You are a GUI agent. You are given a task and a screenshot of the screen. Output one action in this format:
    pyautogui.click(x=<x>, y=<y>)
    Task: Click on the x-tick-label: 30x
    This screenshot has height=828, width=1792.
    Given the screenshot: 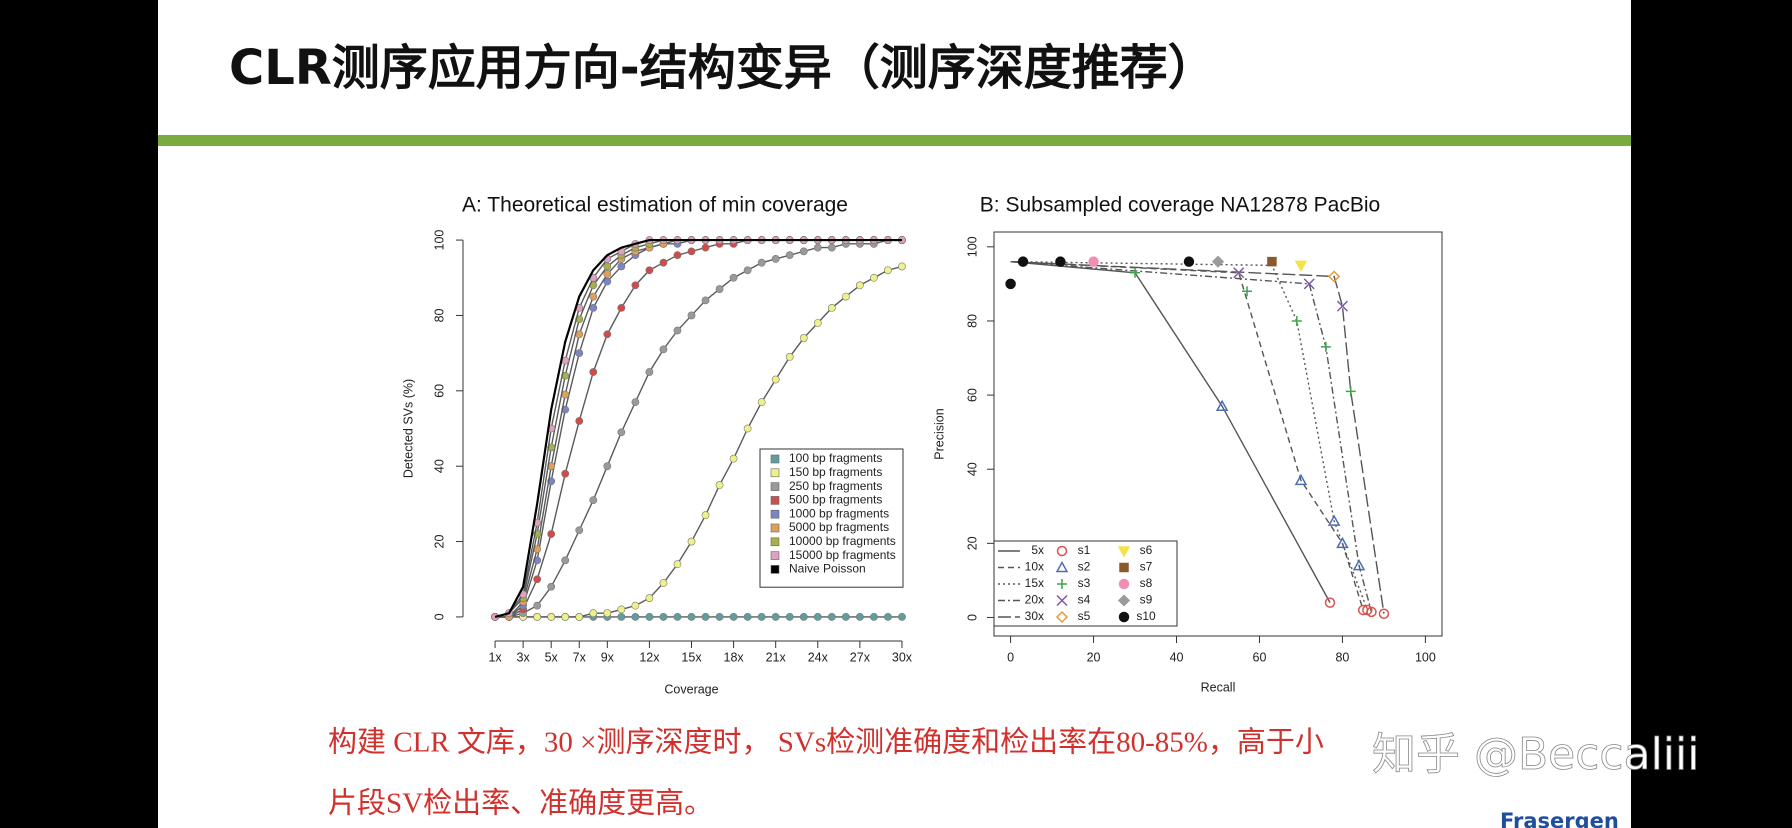 What is the action you would take?
    pyautogui.click(x=902, y=657)
    